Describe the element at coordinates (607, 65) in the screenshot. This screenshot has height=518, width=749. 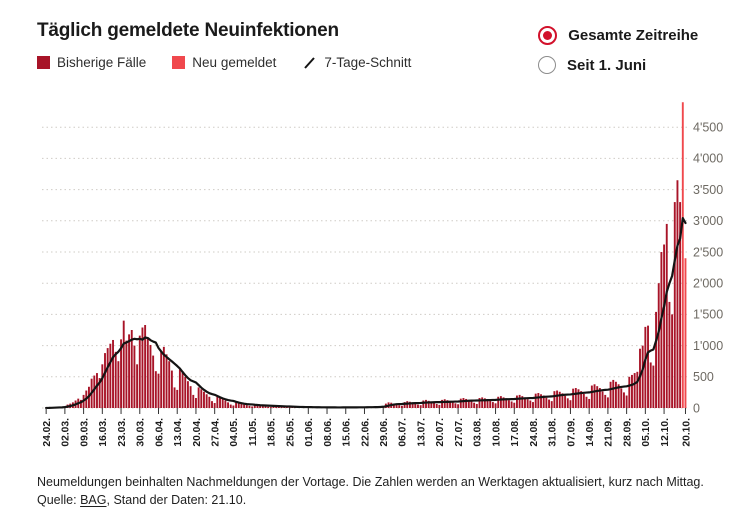
I see `radio-label-seit-1-juni: Seit 1. Juni` at that location.